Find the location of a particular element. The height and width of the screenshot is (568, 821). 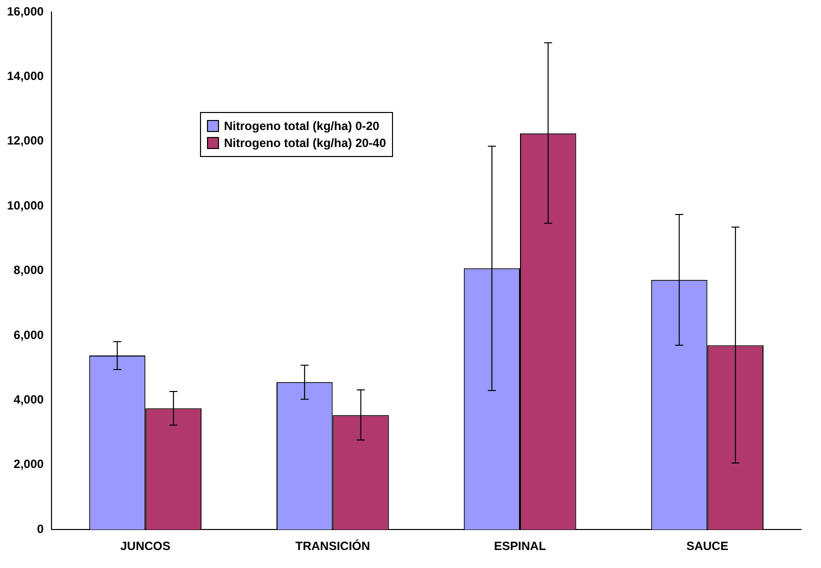

x-tick-label: TRANSICIÓN is located at coordinates (332, 546).